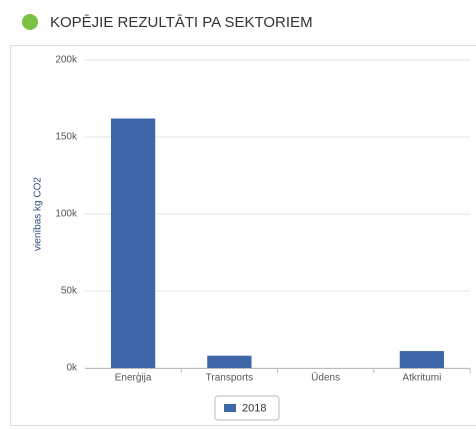 The image size is (476, 430). I want to click on y-tick-label: 50k, so click(69, 291).